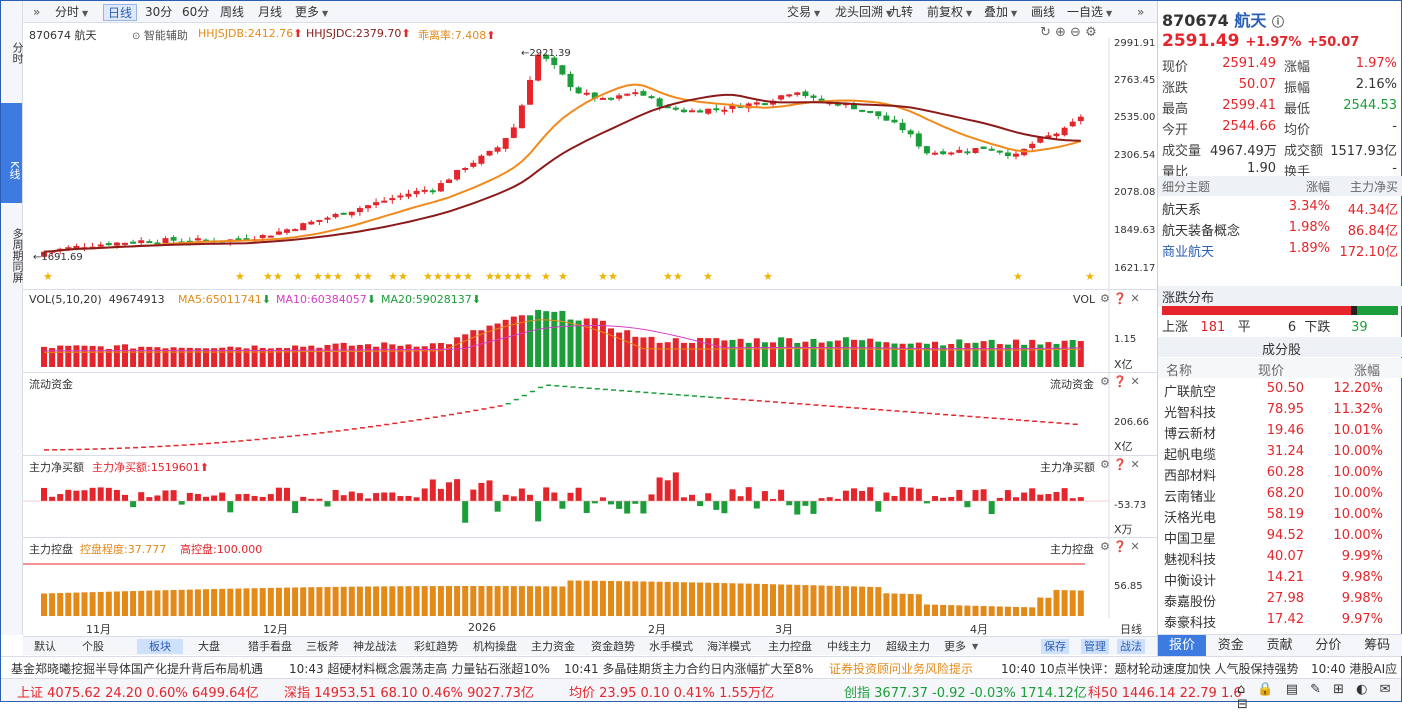  I want to click on bottom-tab: 海洋模式, so click(729, 646).